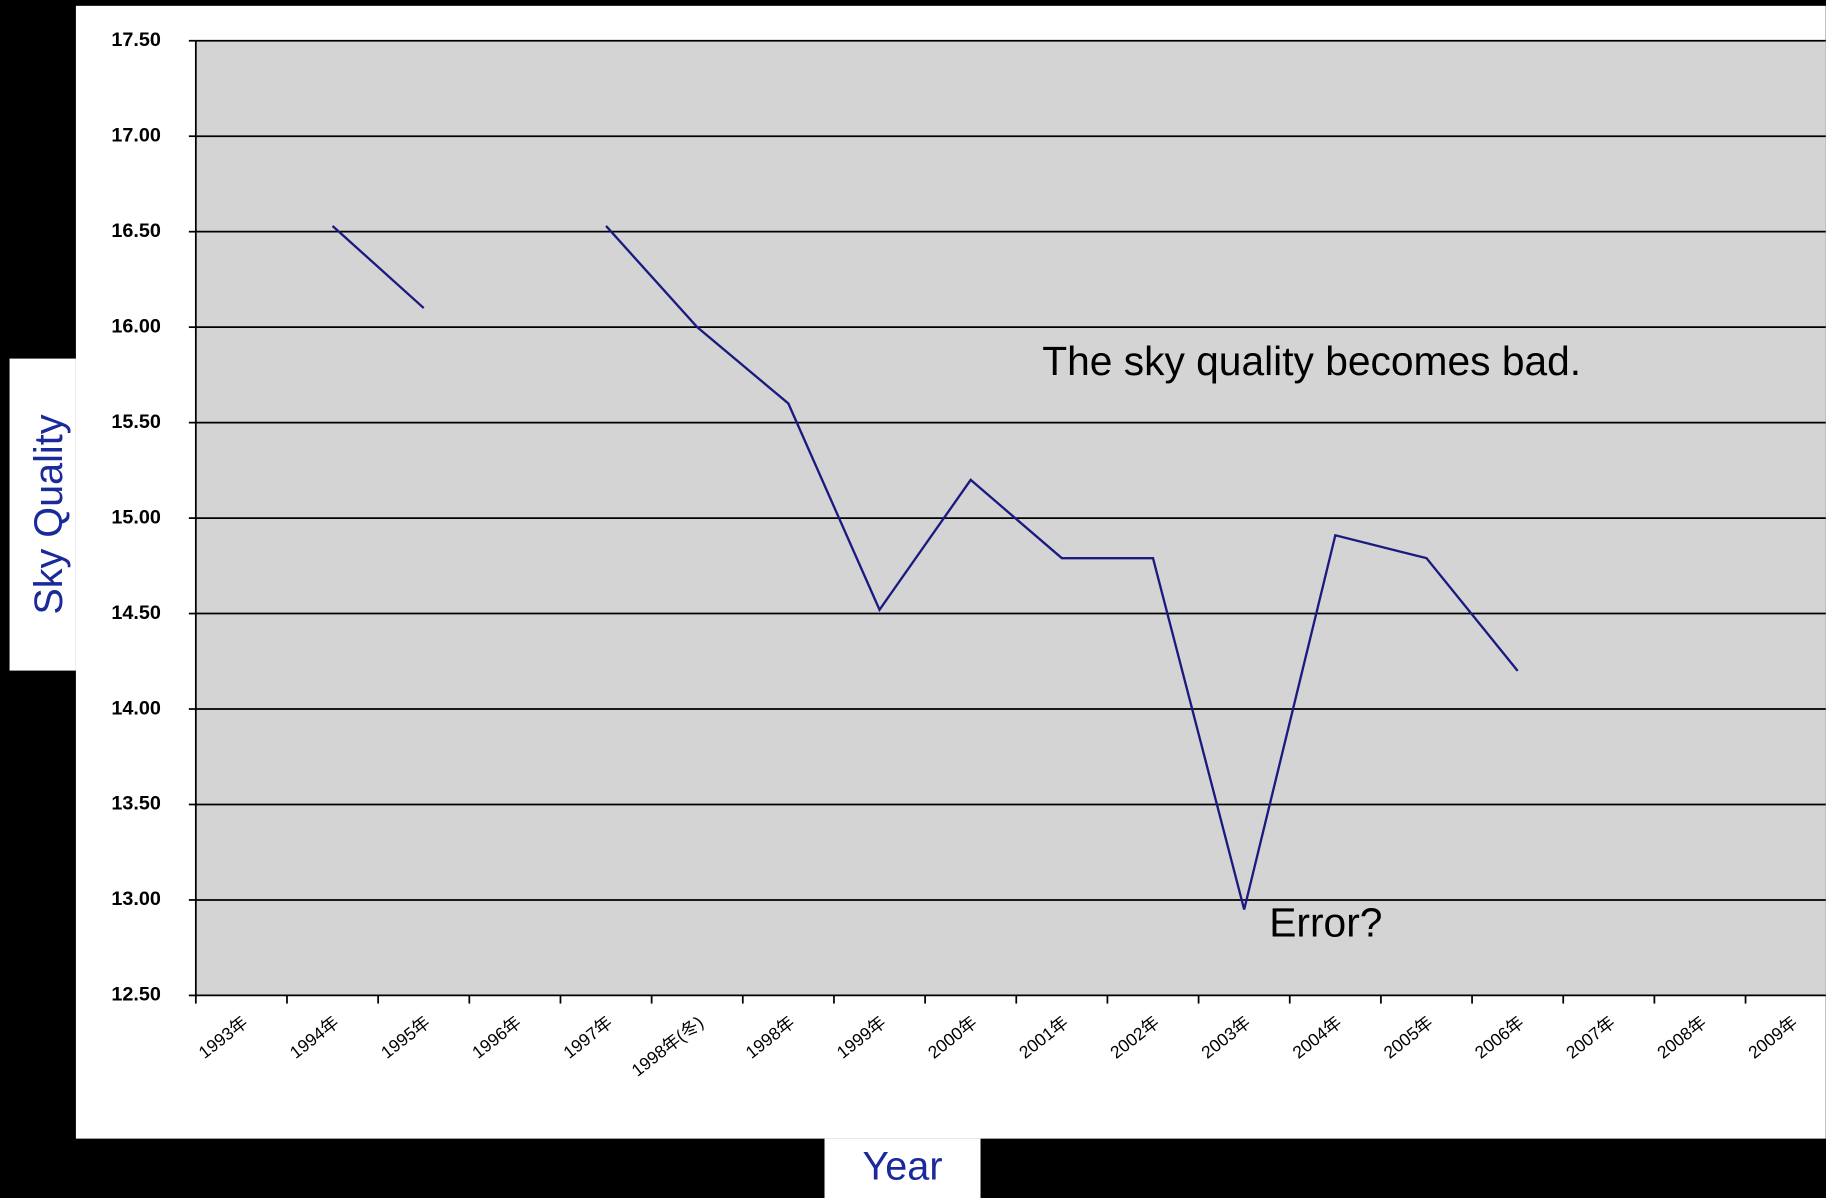 The height and width of the screenshot is (1198, 1826). I want to click on y-tick-label: 17.00, so click(136, 135).